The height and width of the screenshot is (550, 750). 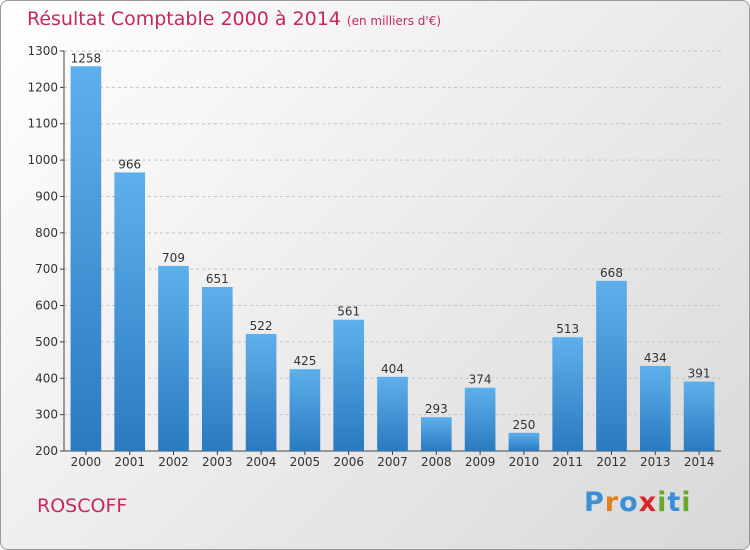 What do you see at coordinates (392, 369) in the screenshot?
I see `data-label: 404` at bounding box center [392, 369].